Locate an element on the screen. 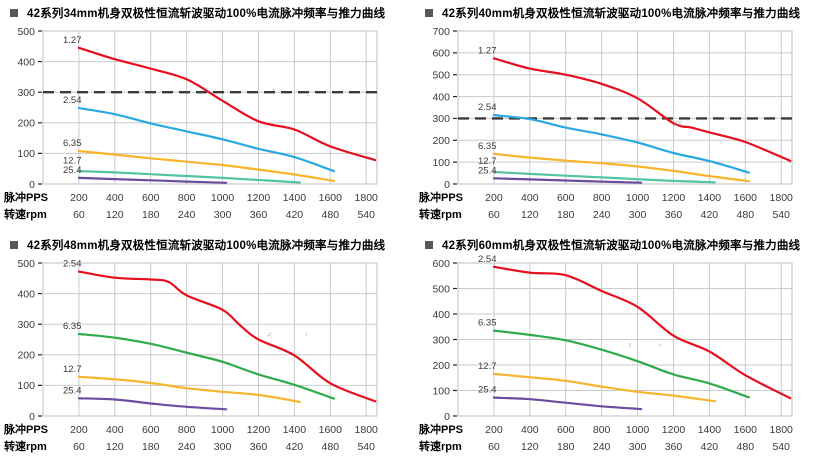 This screenshot has height=465, width=831. chart-title-row: 42系列34mm机身双极性恒流斩波驱动100%电流脉冲频率与推力曲线 is located at coordinates (207, 12).